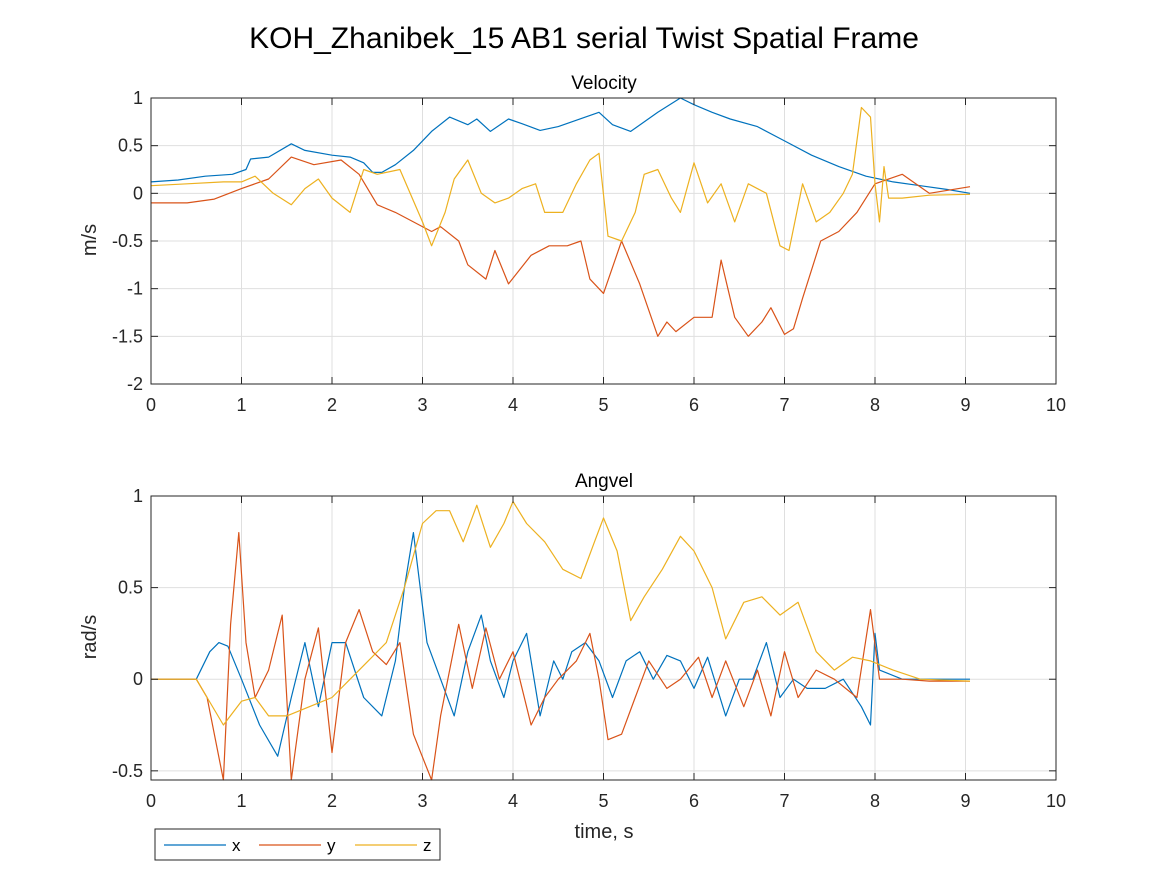 The image size is (1167, 875). What do you see at coordinates (138, 679) in the screenshot?
I see `angvel-y-tick-label: 0` at bounding box center [138, 679].